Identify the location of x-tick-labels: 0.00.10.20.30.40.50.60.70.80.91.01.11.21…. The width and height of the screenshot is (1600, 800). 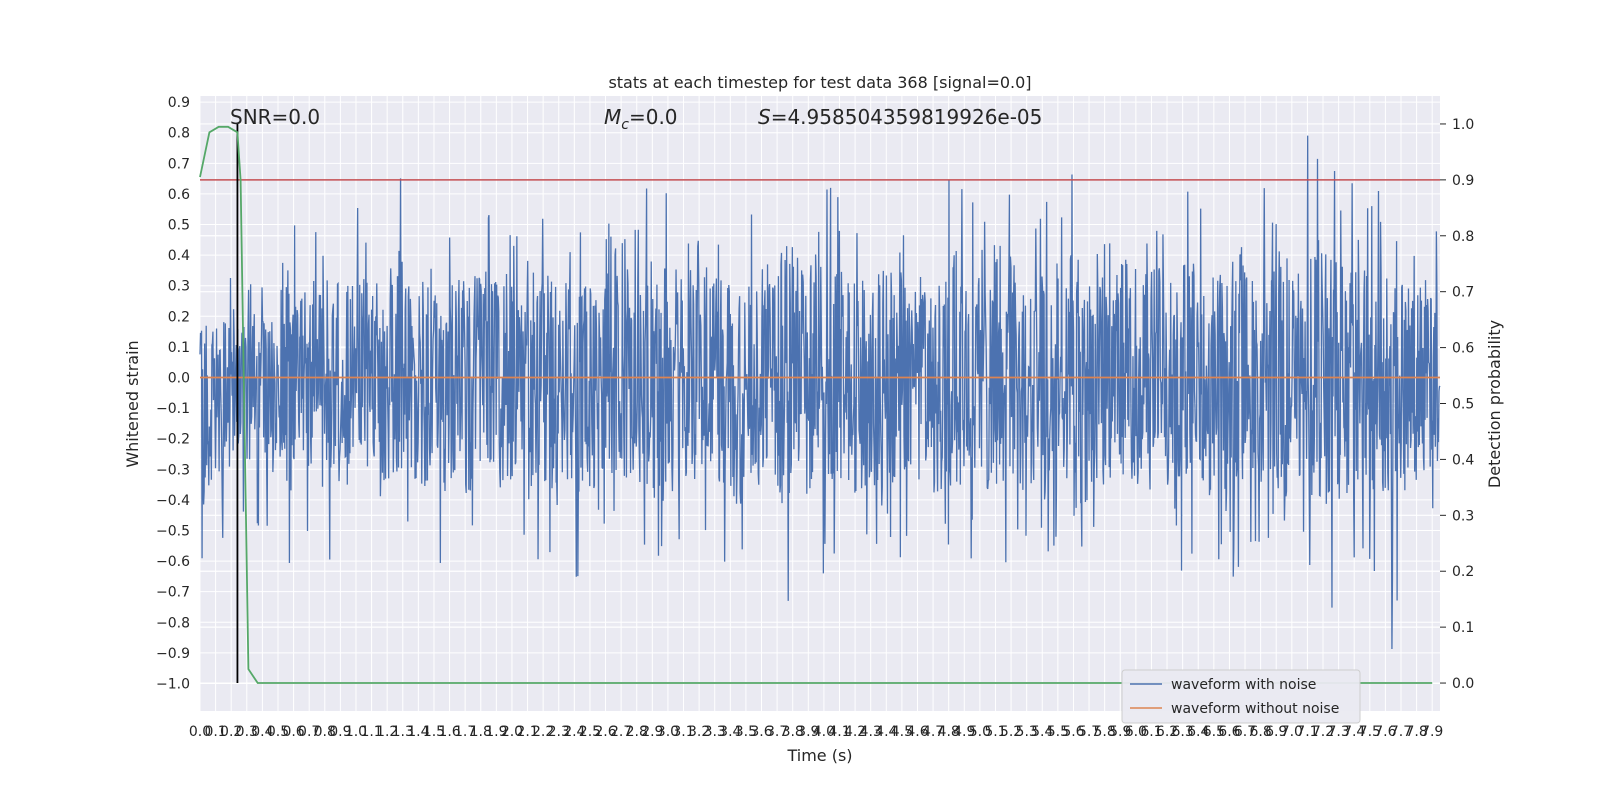
(816, 732).